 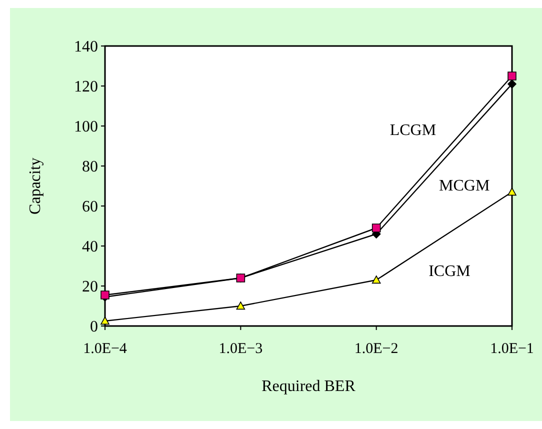 I want to click on series-label: MCGM, so click(x=464, y=186).